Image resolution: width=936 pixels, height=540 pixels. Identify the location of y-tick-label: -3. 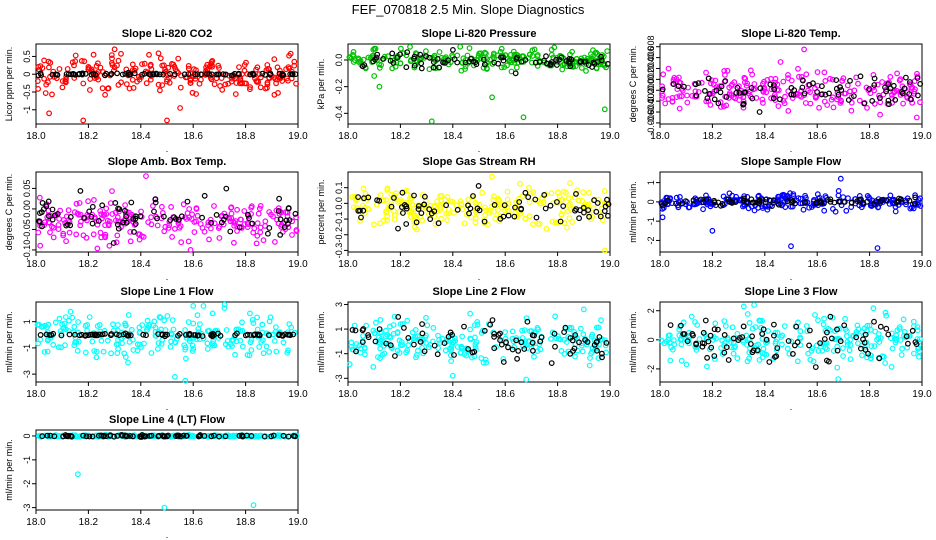
(27, 374).